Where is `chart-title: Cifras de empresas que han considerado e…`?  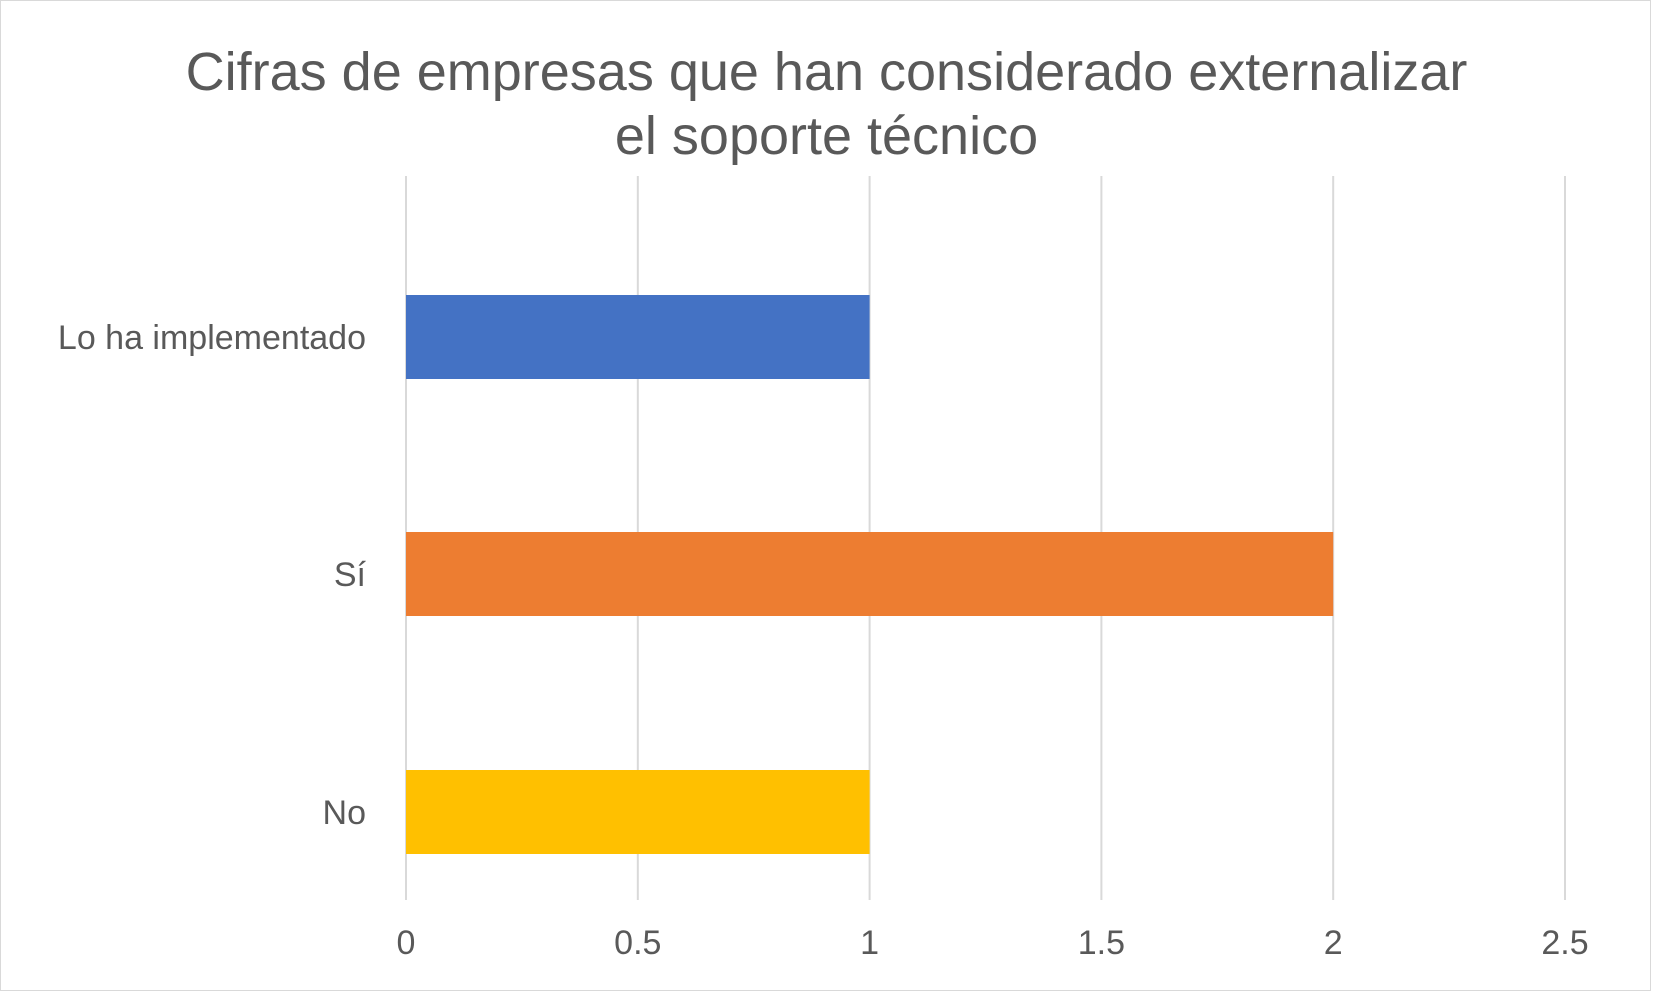
chart-title: Cifras de empresas que han considerado e… is located at coordinates (826, 104).